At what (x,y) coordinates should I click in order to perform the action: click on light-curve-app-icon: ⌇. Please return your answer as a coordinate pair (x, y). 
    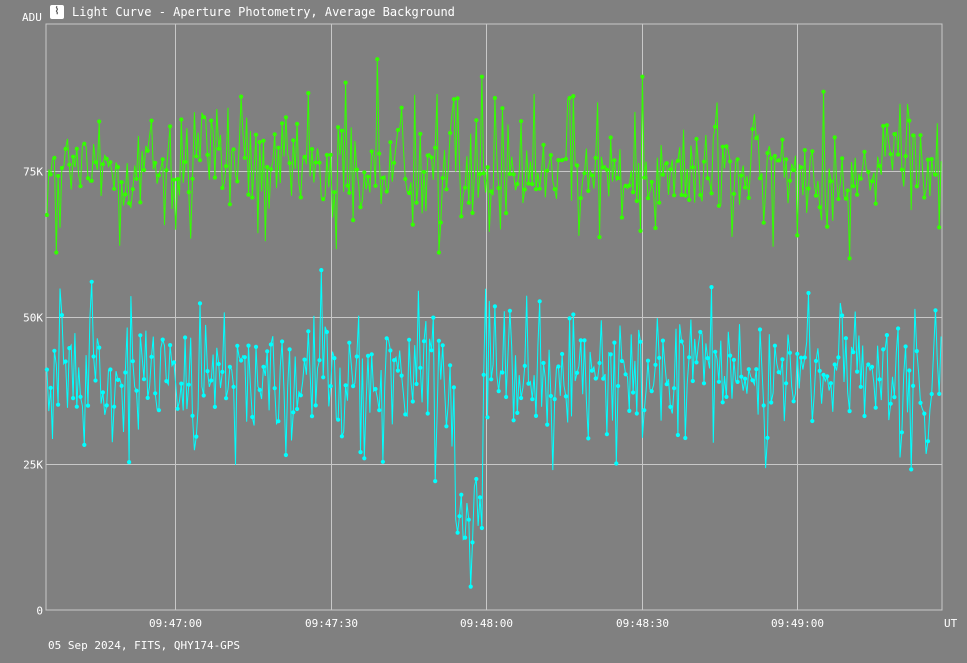
    Looking at the image, I should click on (57, 12).